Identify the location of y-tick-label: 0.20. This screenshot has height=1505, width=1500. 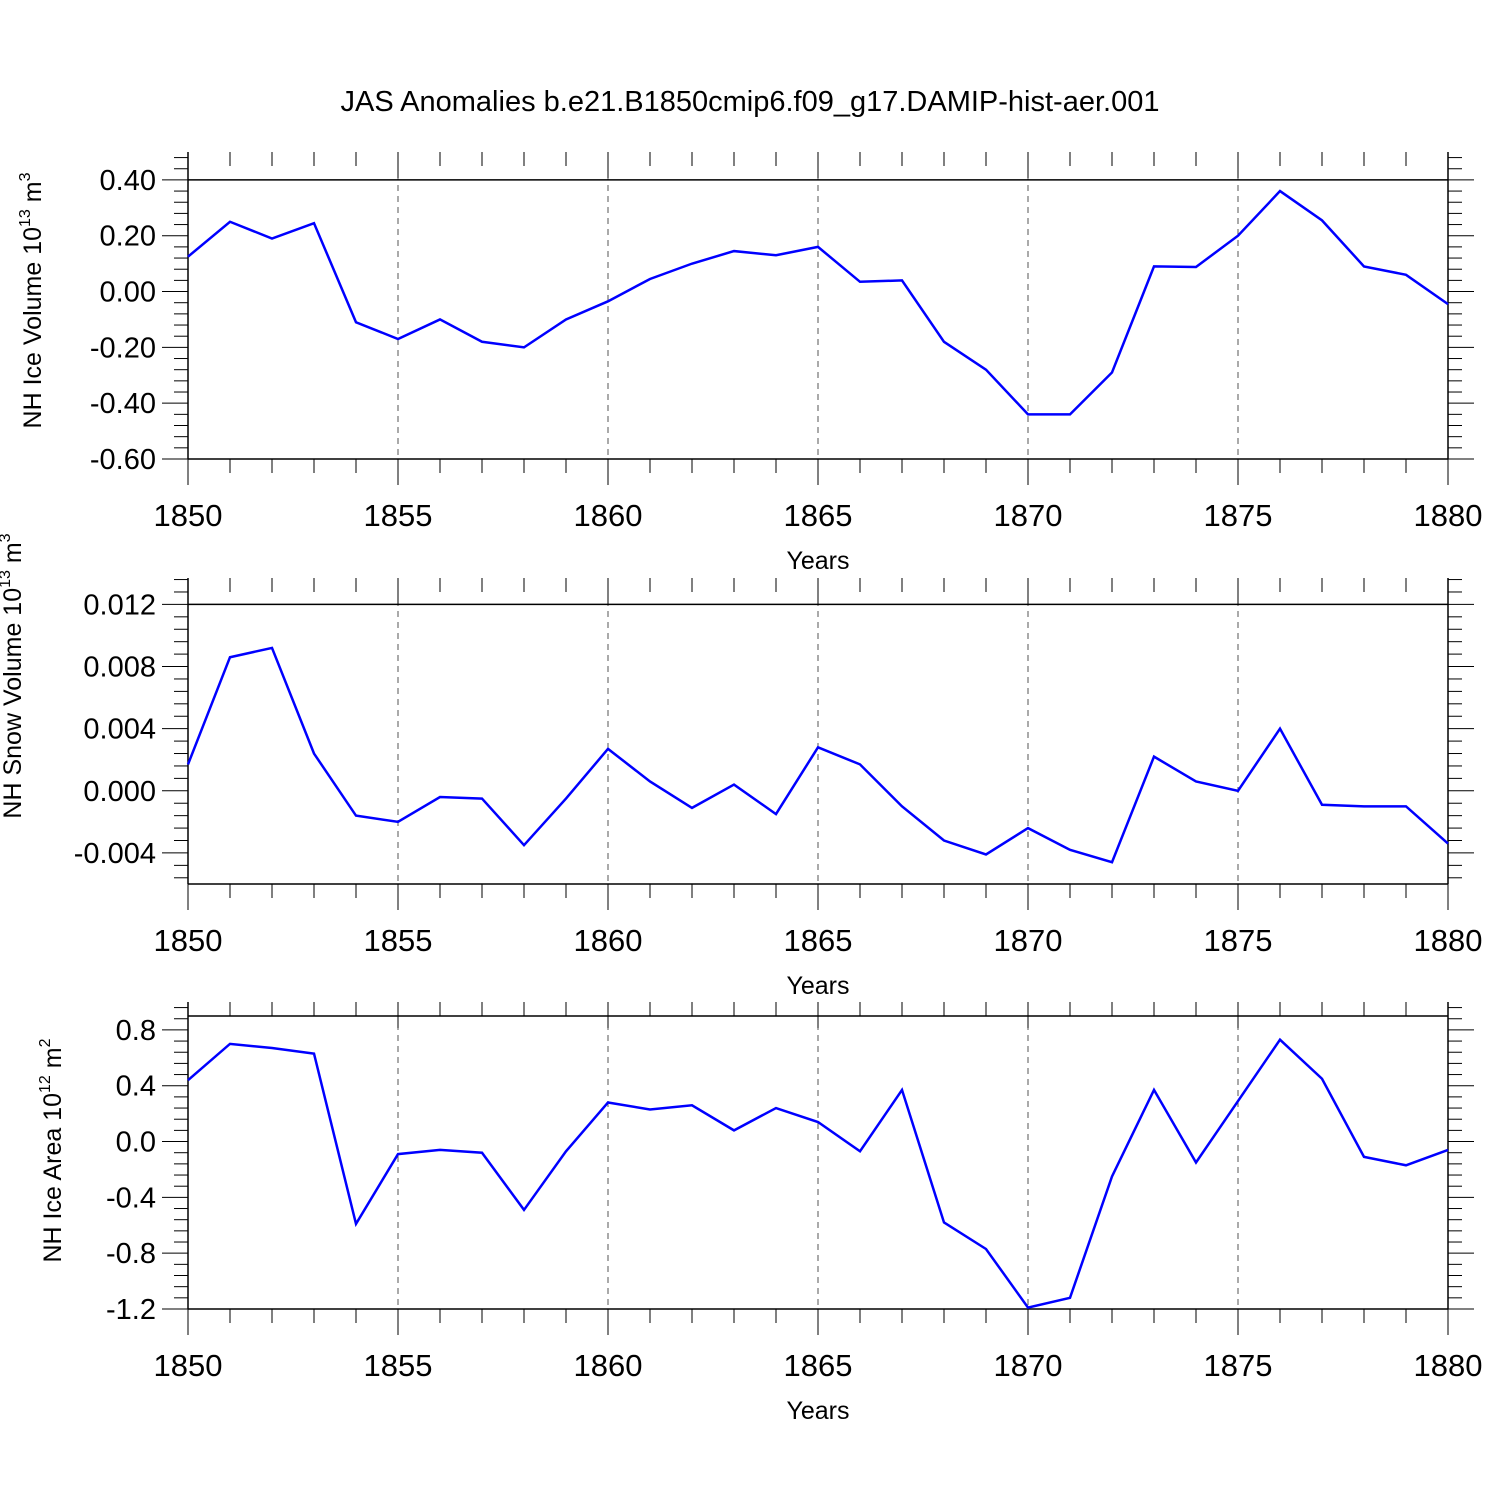
(128, 237).